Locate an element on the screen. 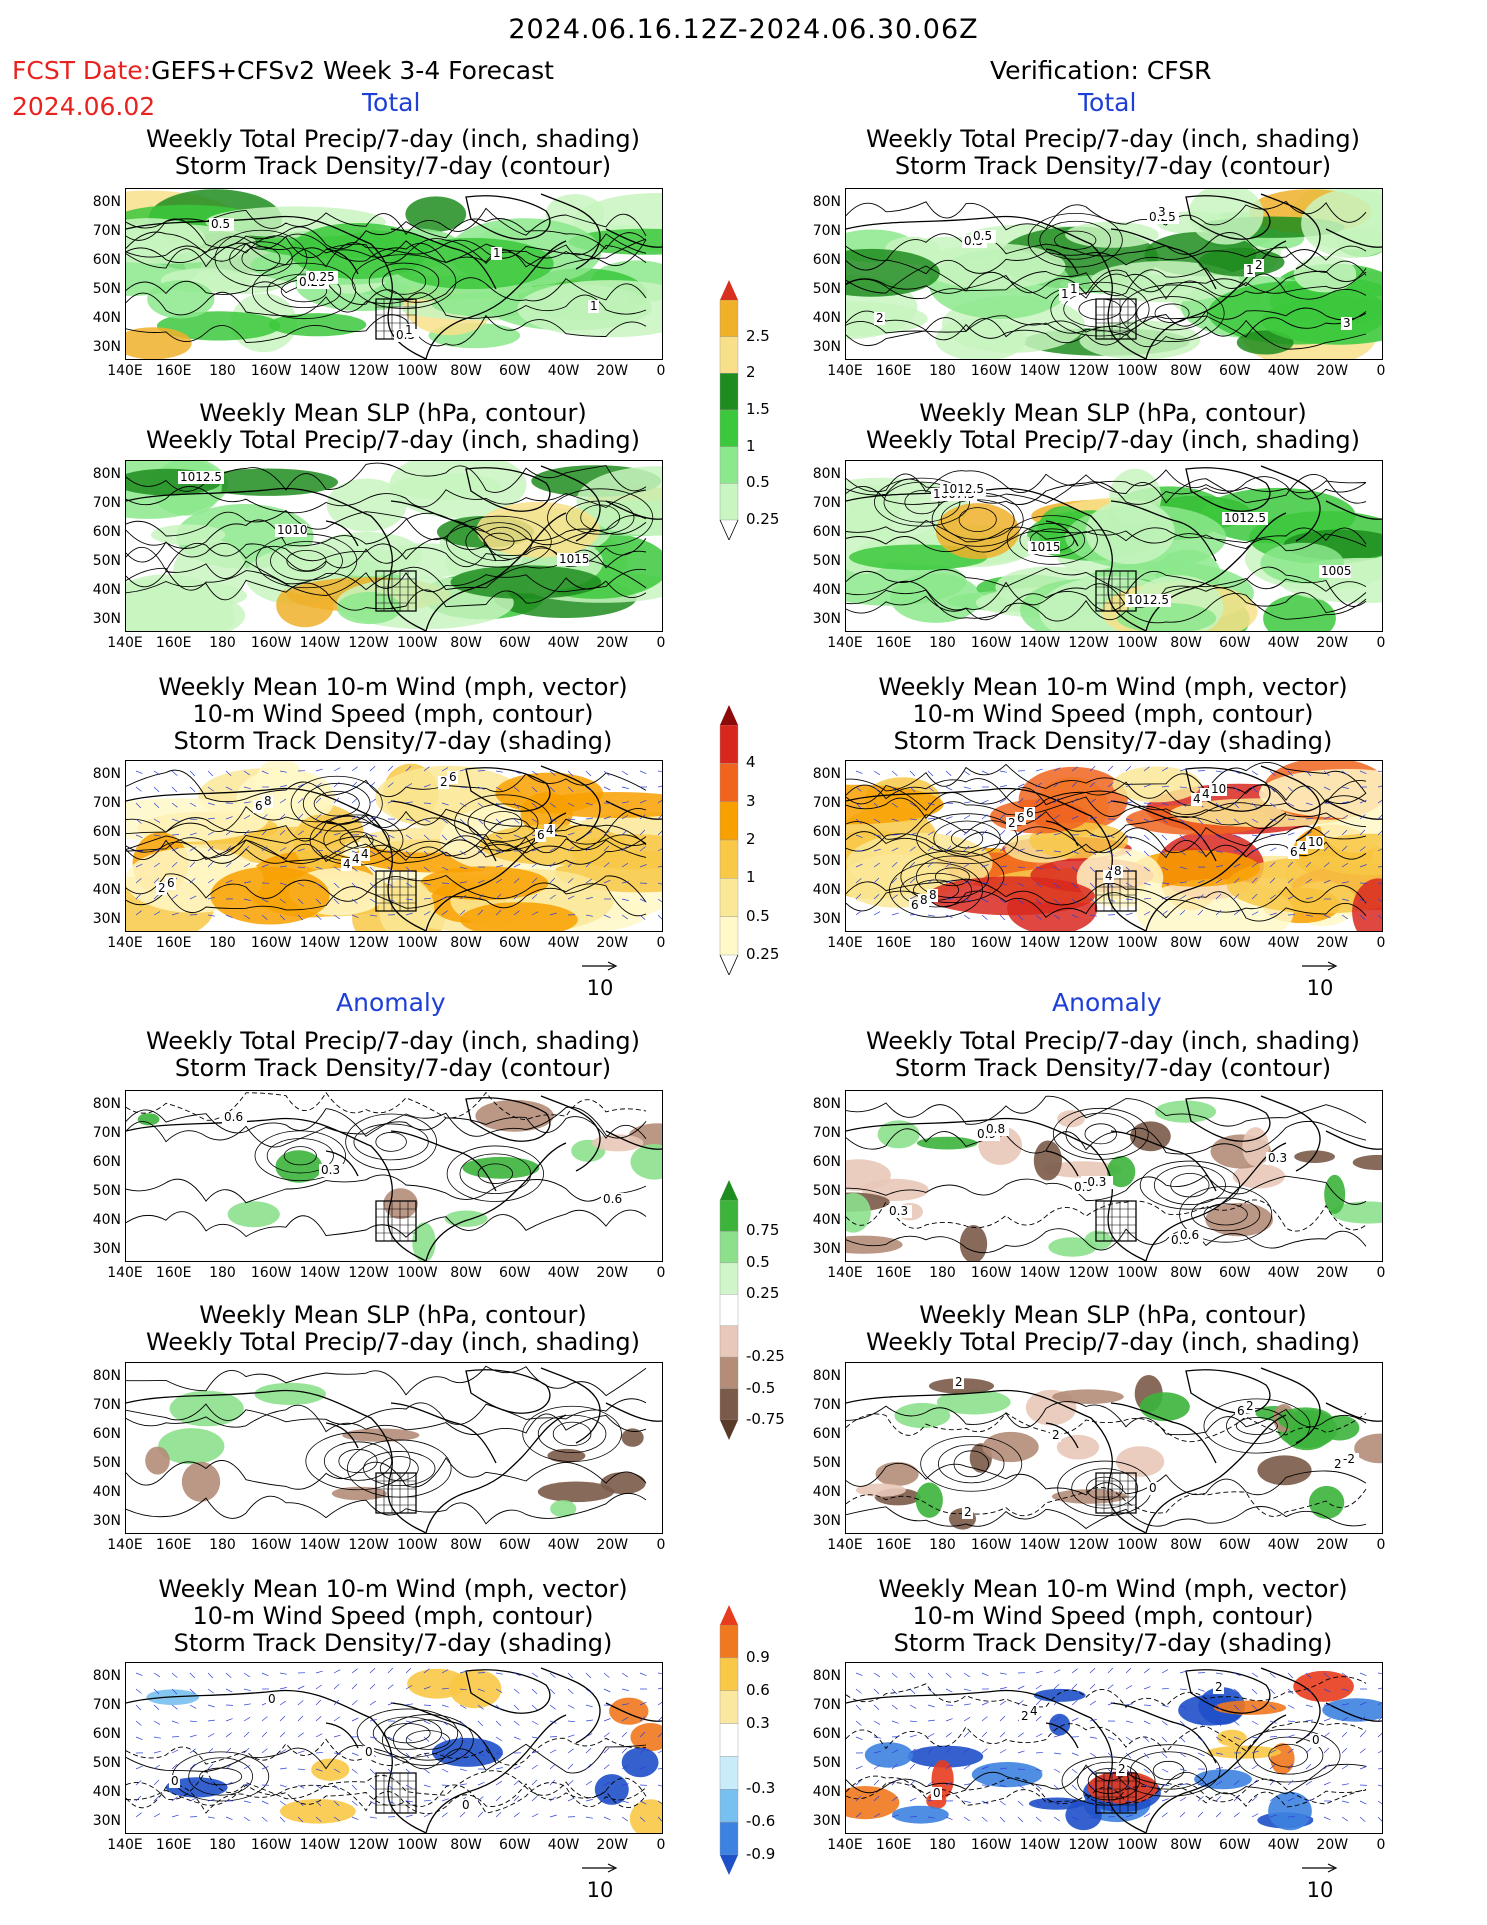  colorbar-segment is located at coordinates (729, 1310).